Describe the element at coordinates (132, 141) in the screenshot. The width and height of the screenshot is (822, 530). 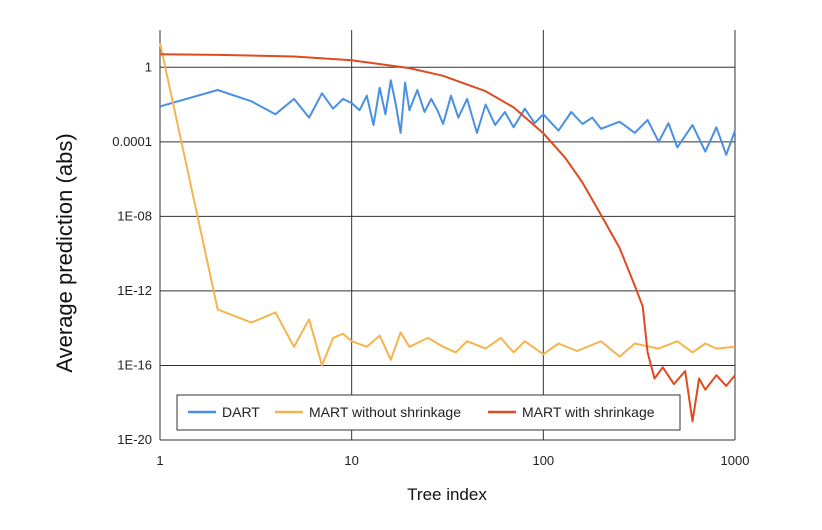
I see `y-tick-label: 0.0001` at that location.